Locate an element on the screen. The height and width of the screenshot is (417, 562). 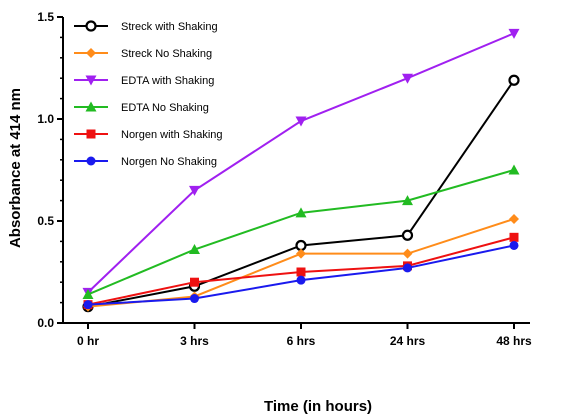
y-tick-label: 1.0 is located at coordinates (45, 119).